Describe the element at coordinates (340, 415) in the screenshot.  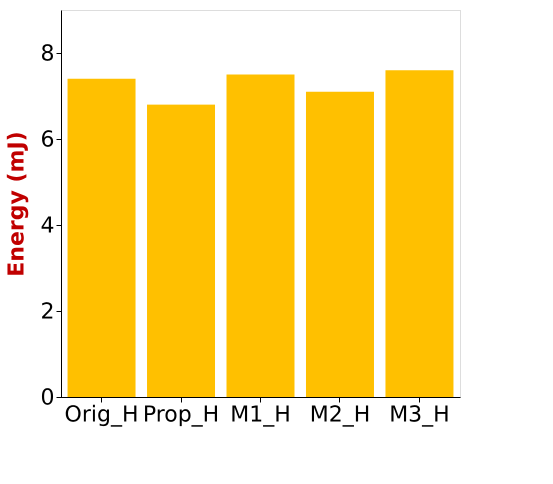
I see `x-tick-label: M2_H` at that location.